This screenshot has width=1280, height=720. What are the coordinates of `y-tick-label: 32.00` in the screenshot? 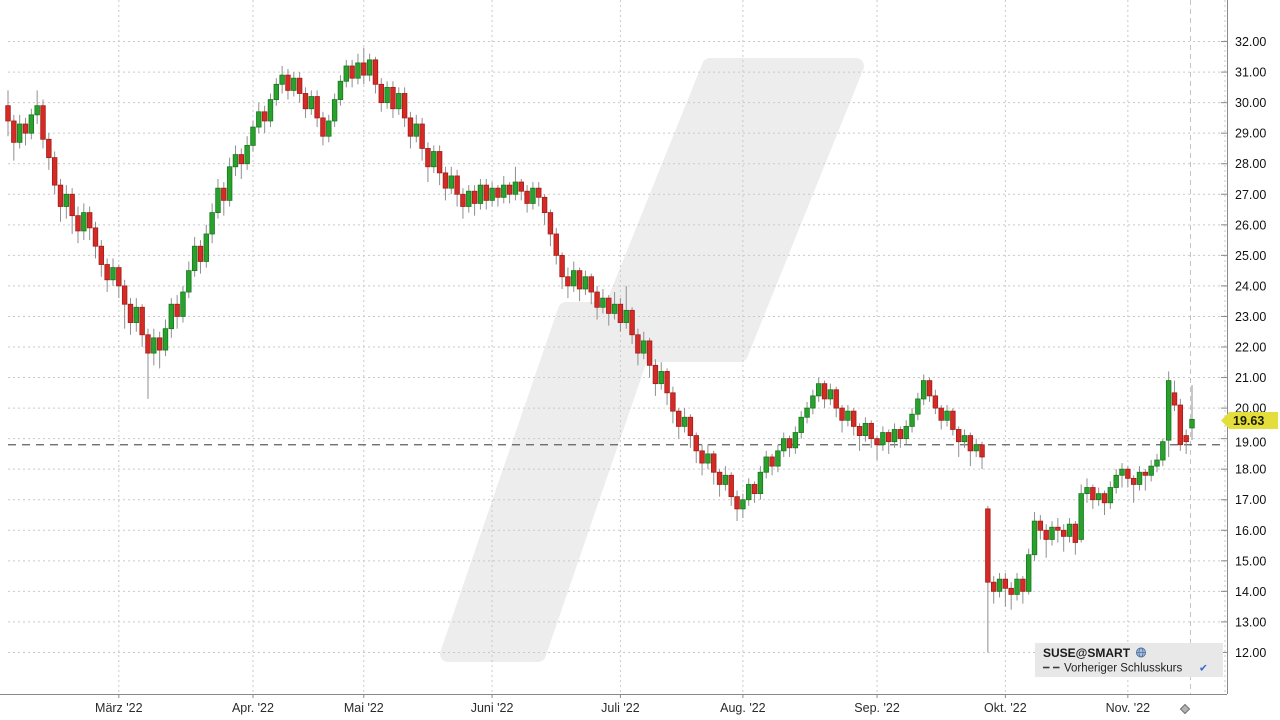 It's located at (1250, 42).